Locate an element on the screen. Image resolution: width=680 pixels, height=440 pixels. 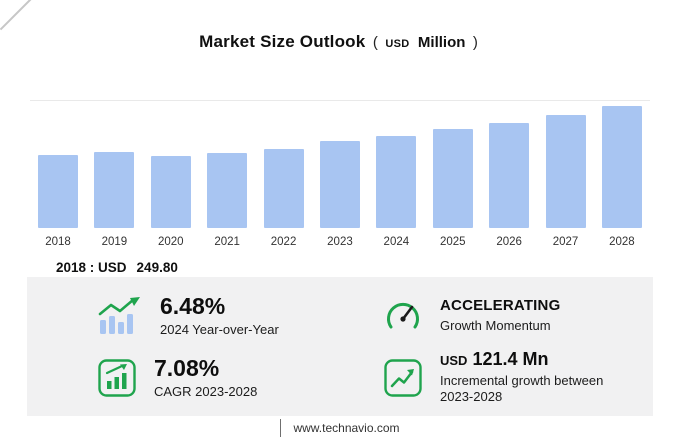
title-unit-scale: Million is located at coordinates (441, 42).